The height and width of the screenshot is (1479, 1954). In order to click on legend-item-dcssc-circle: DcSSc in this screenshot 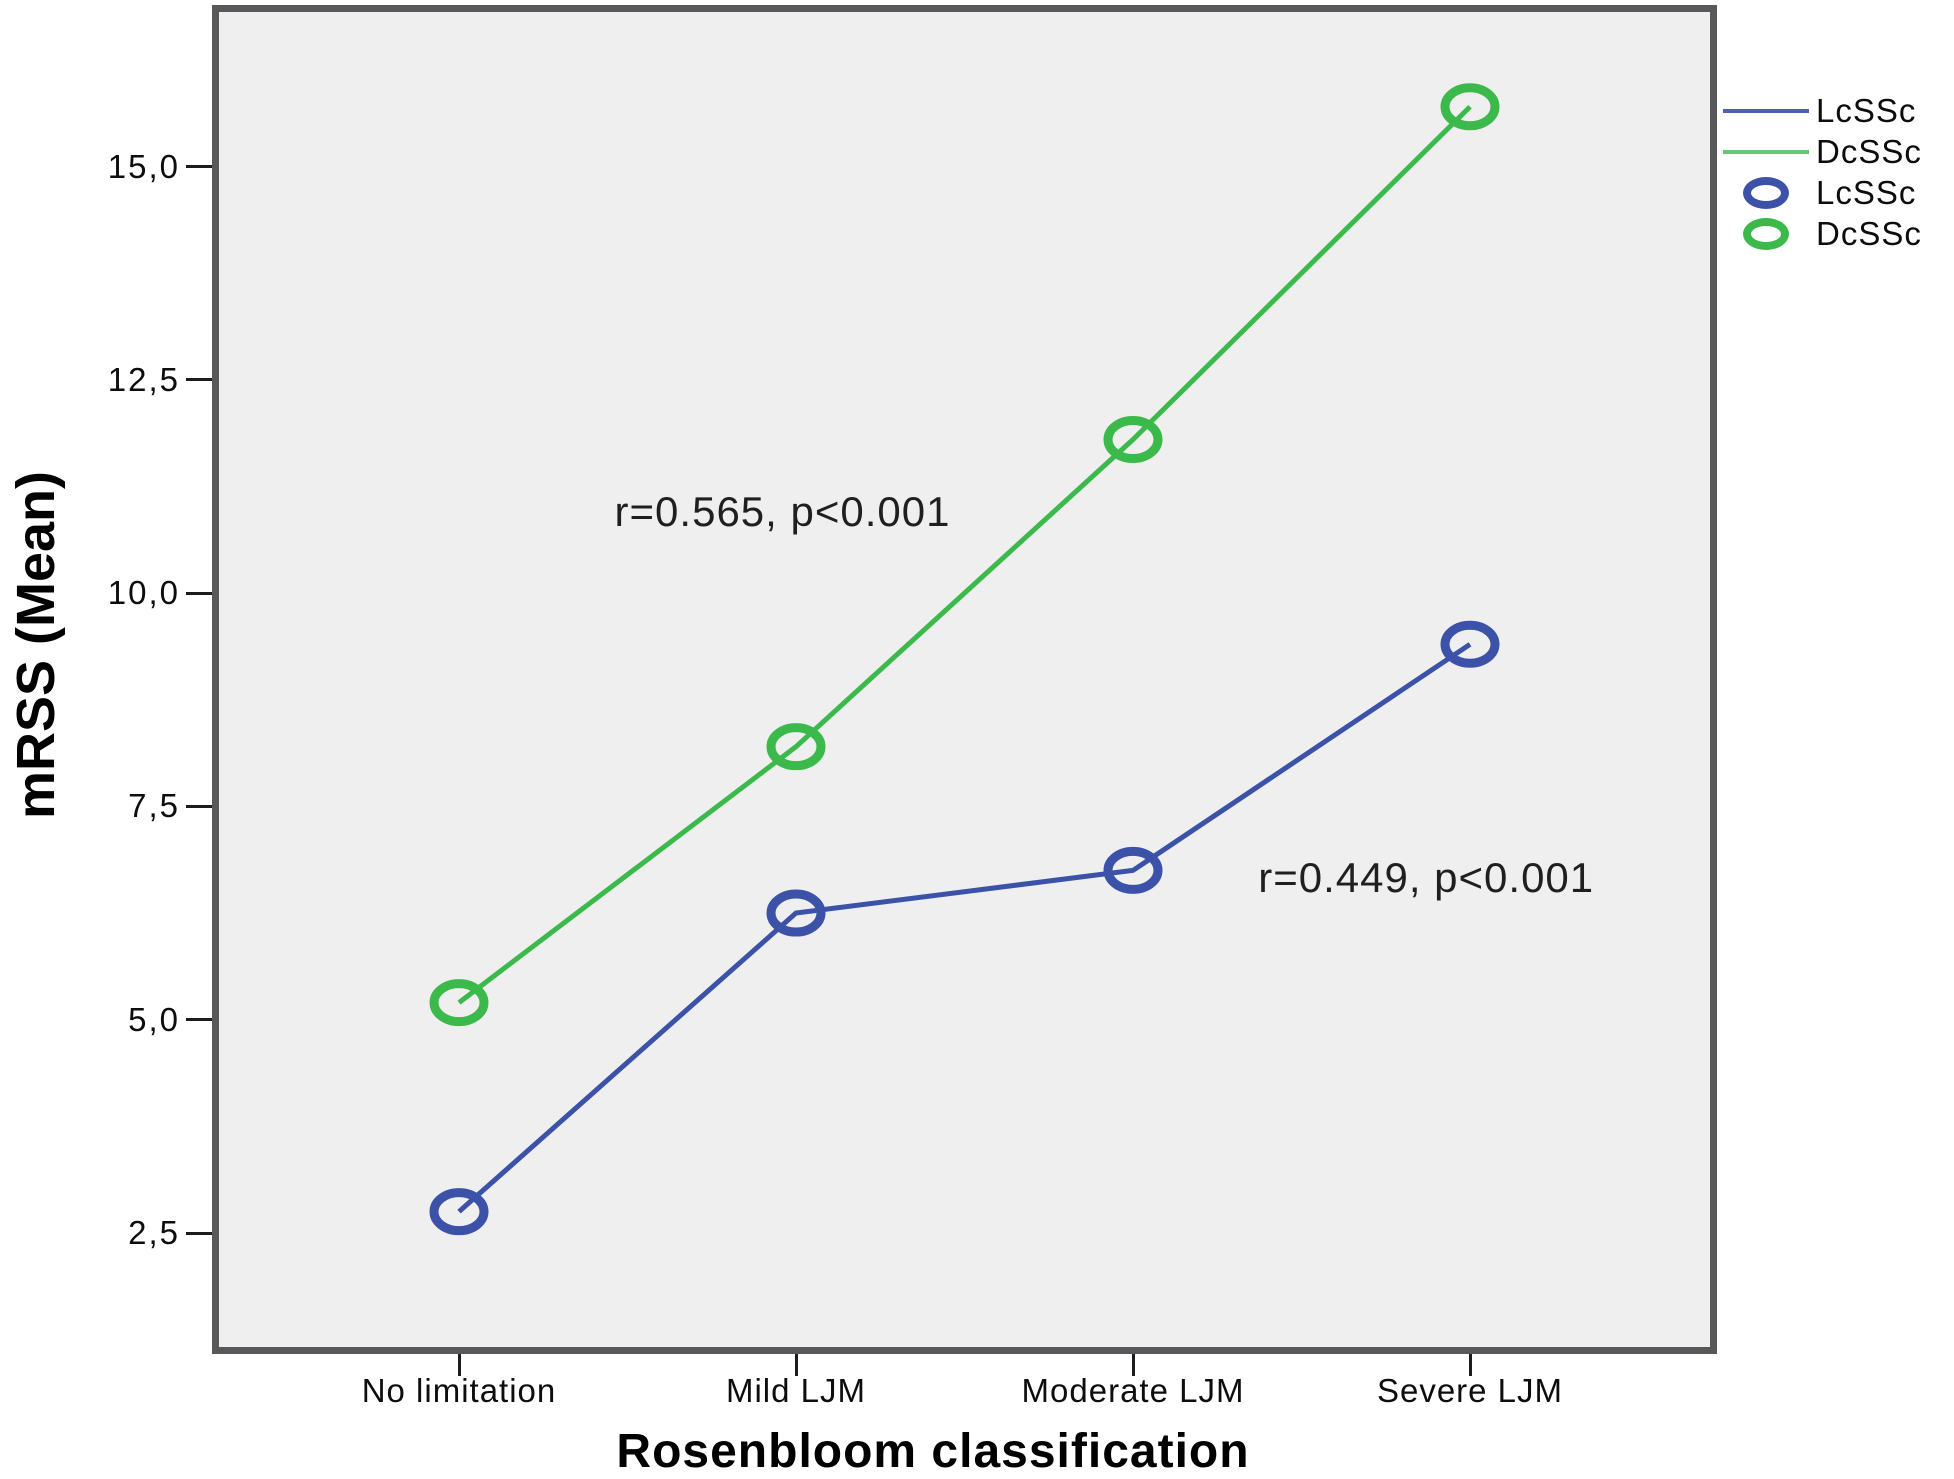, I will do `click(1837, 233)`.